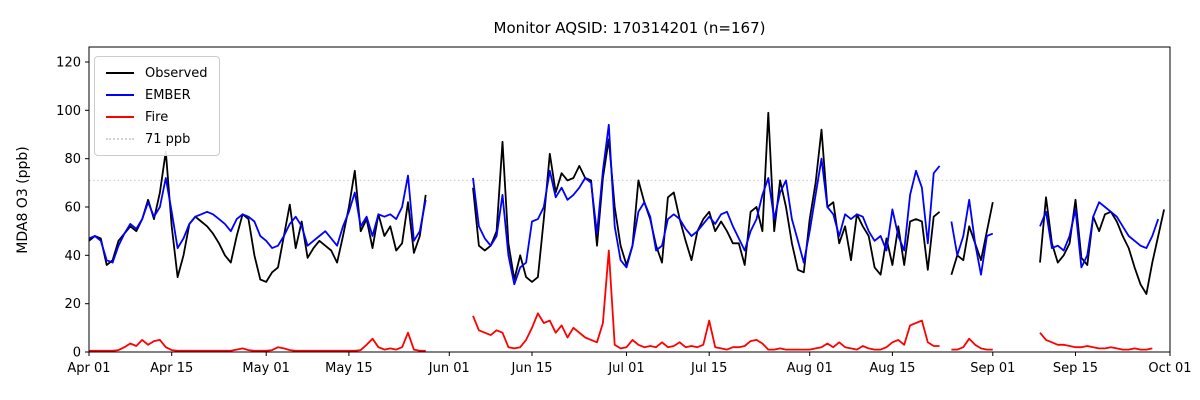  What do you see at coordinates (72, 159) in the screenshot?
I see `y-tick-label: 80` at bounding box center [72, 159].